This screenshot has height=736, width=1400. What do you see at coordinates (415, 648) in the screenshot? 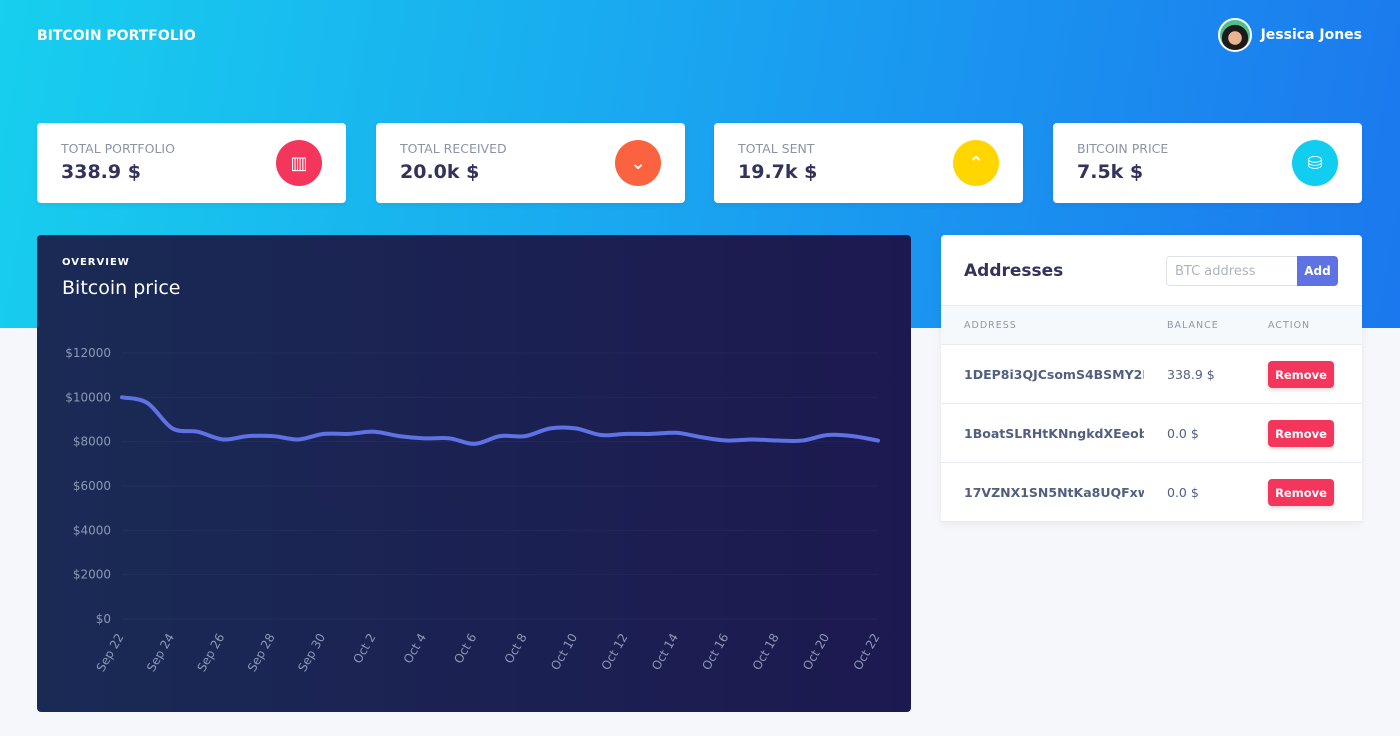
I see `x-tick-label: Oct 4` at bounding box center [415, 648].